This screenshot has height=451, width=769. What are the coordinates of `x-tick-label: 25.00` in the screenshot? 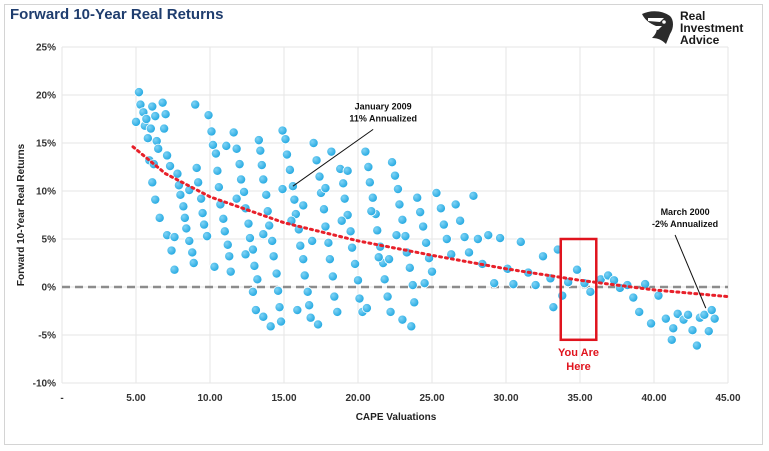 It's located at (431, 398).